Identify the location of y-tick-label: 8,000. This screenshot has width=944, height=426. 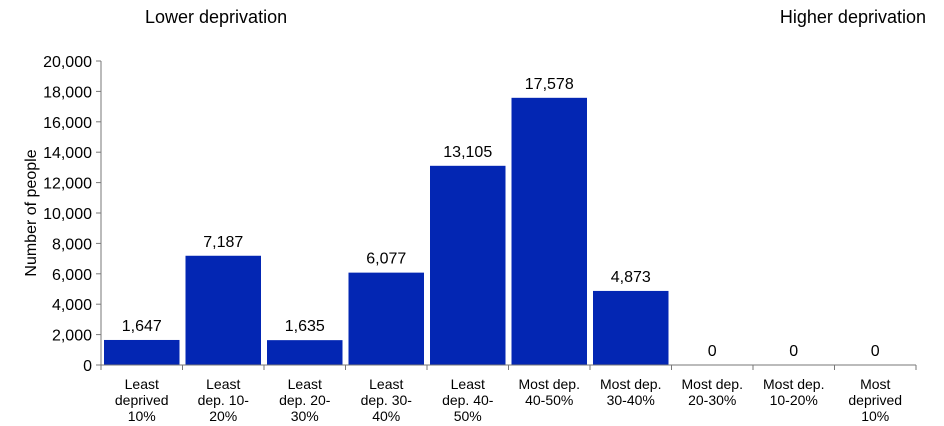
(72, 244).